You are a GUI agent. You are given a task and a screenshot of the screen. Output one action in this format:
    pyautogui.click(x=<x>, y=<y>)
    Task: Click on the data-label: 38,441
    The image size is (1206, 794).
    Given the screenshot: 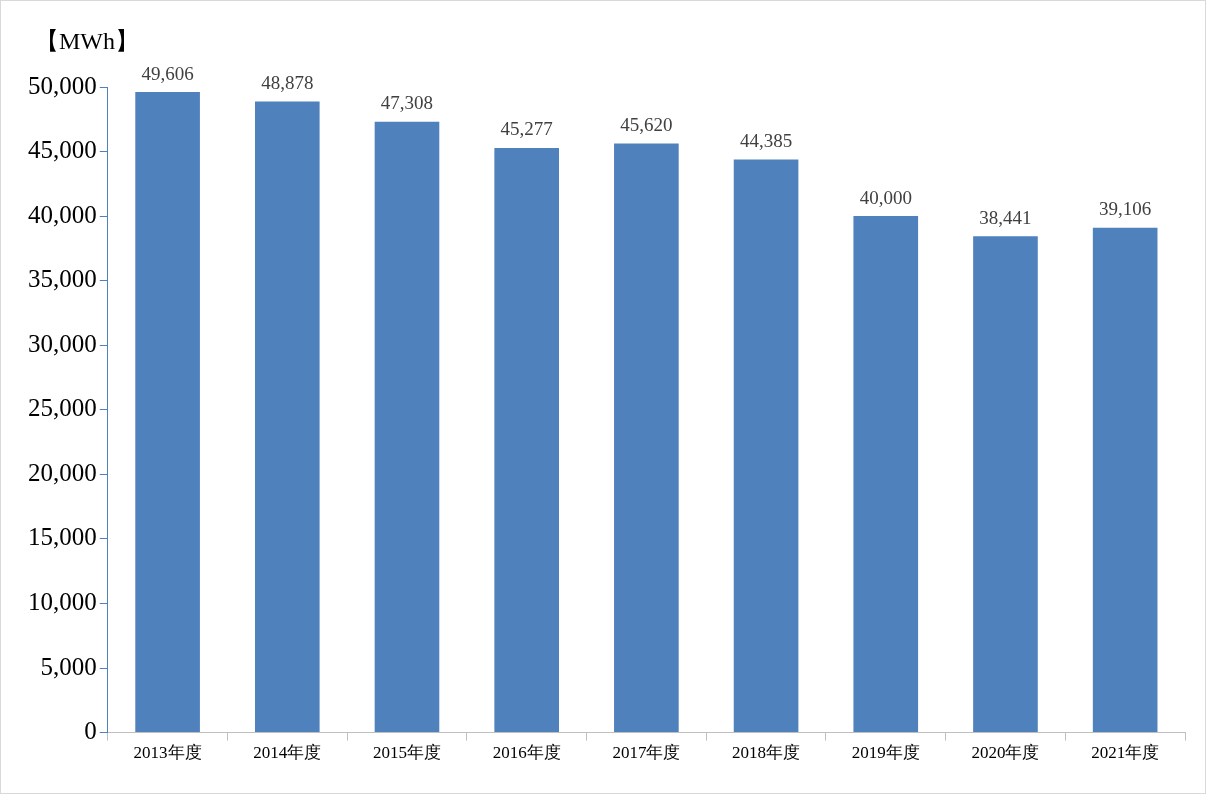 What is the action you would take?
    pyautogui.click(x=1005, y=217)
    